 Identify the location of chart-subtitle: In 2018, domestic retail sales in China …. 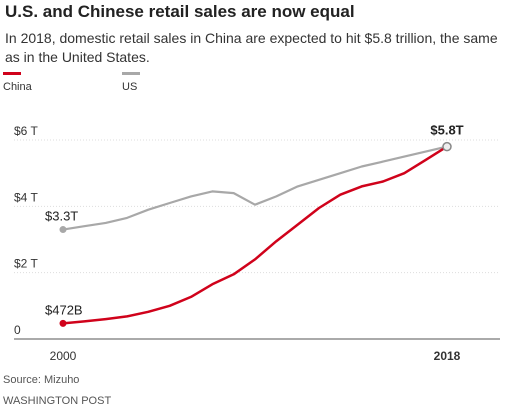
(251, 47).